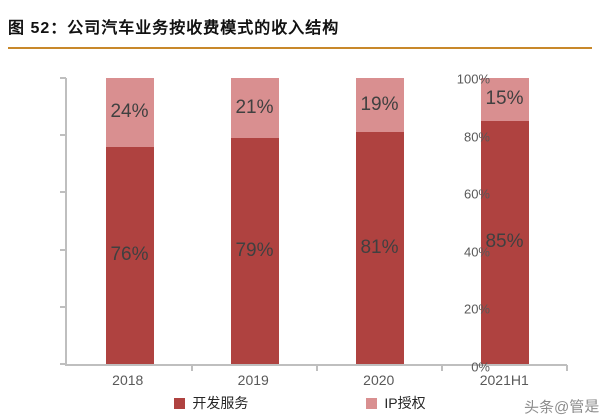 The image size is (600, 418). I want to click on legend-label-ip-license: IP授权, so click(405, 403).